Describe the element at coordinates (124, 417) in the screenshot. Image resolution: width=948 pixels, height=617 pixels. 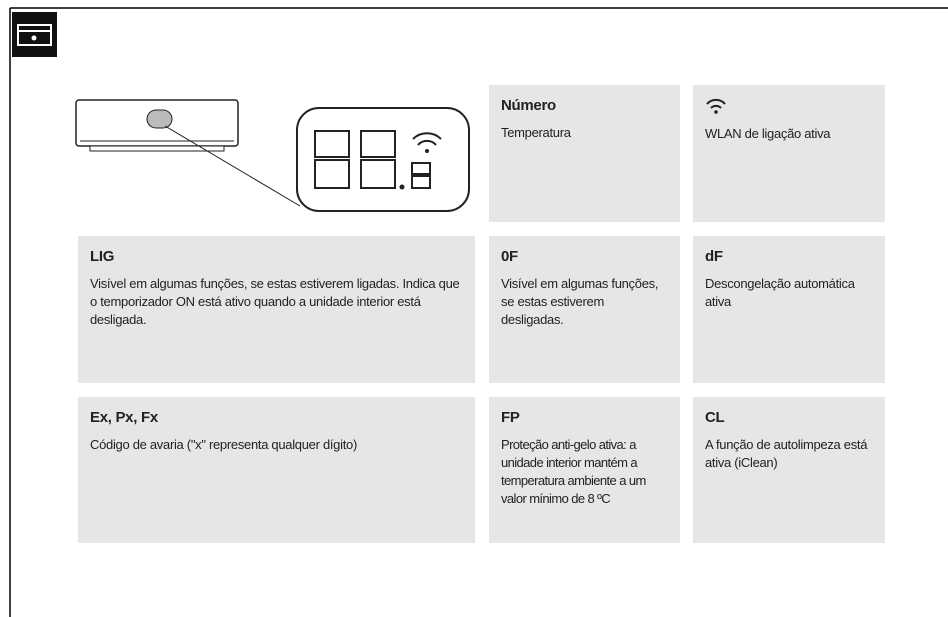
I see `cell-title: Ex, Px, Fx` at that location.